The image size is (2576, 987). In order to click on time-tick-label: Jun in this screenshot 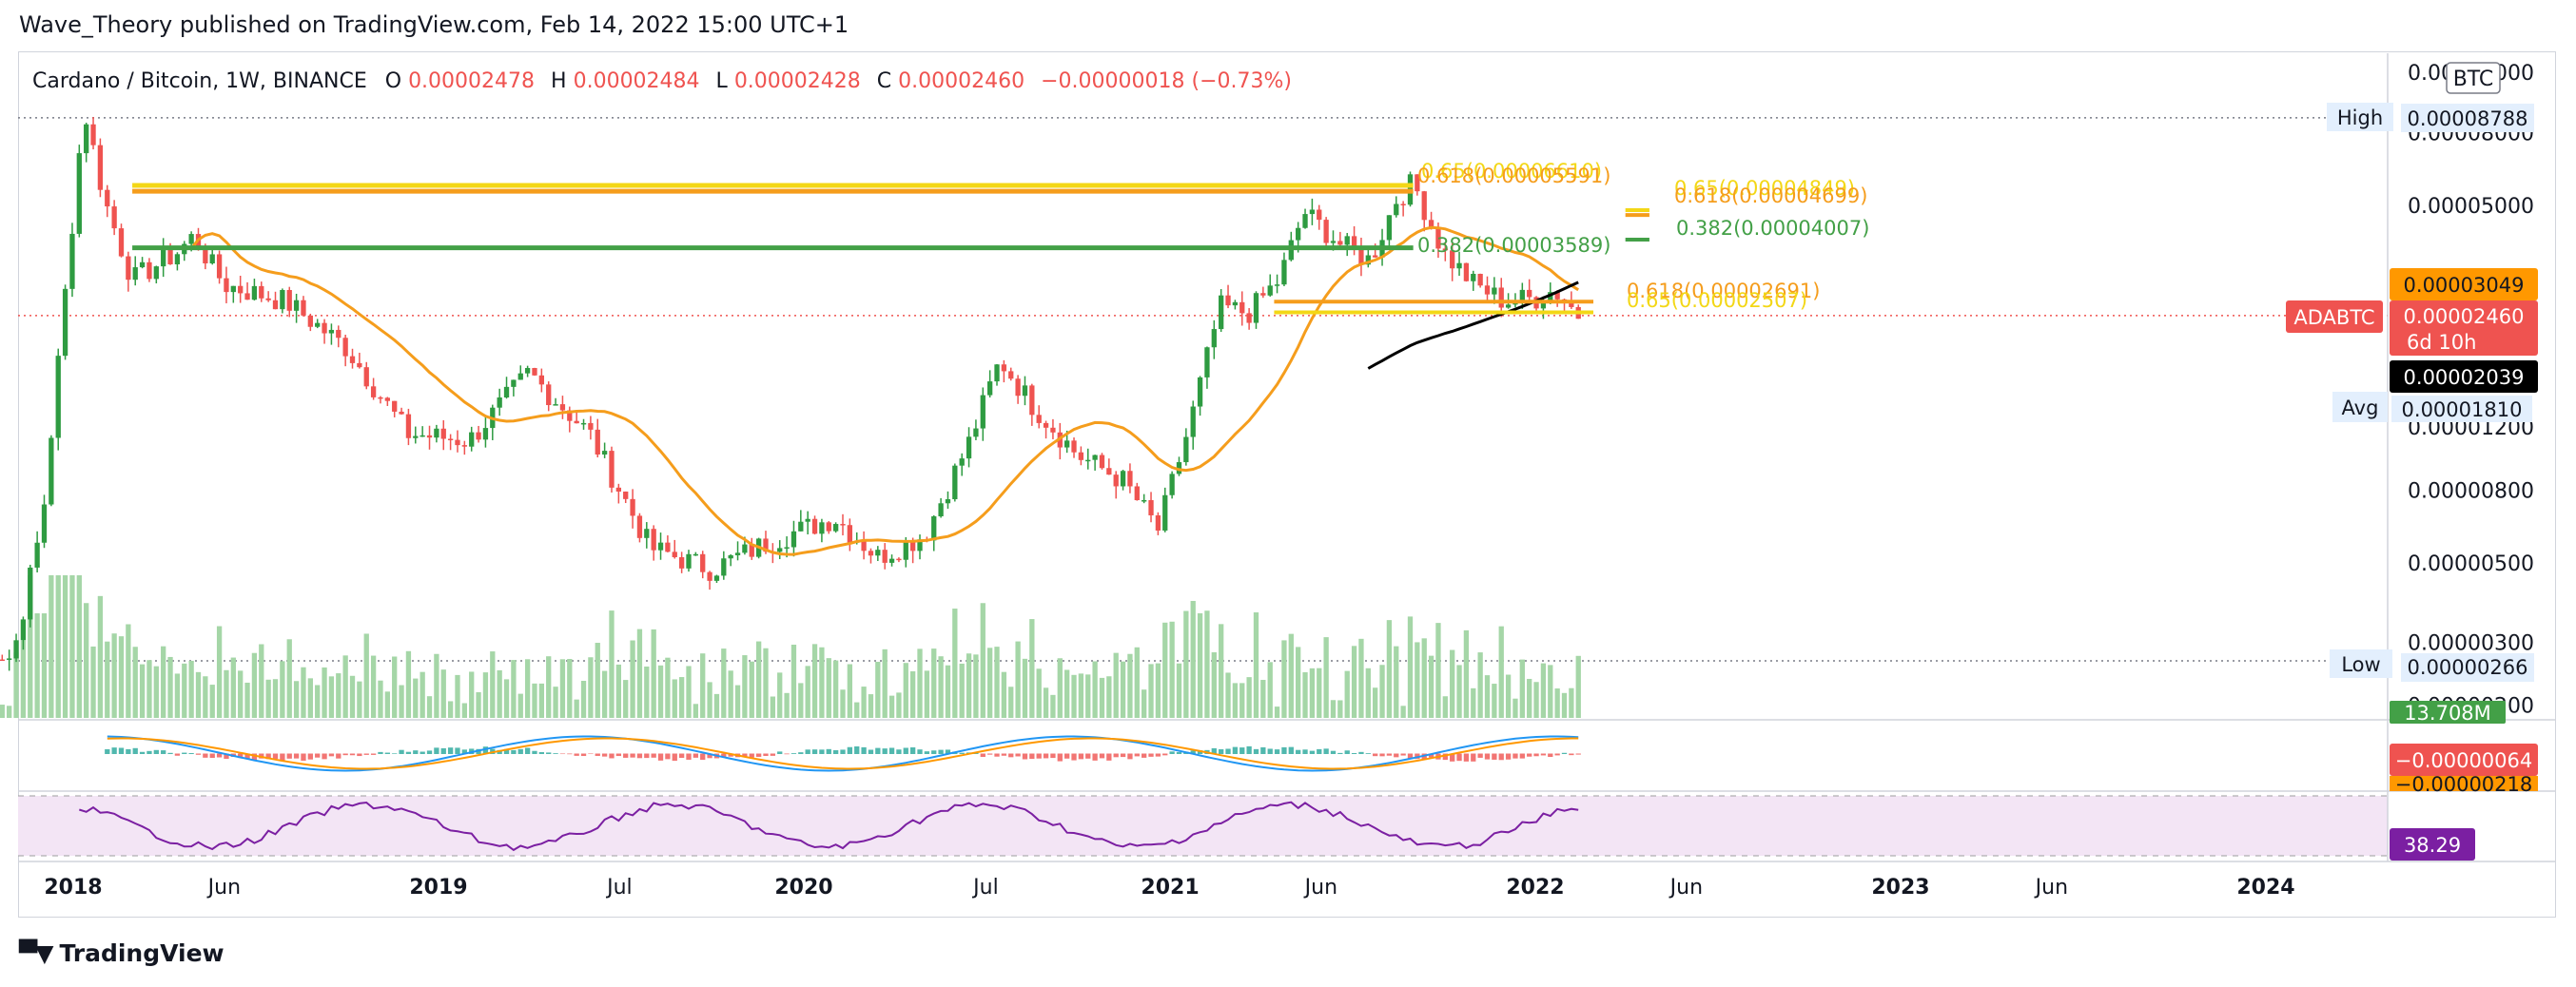, I will do `click(2051, 888)`.